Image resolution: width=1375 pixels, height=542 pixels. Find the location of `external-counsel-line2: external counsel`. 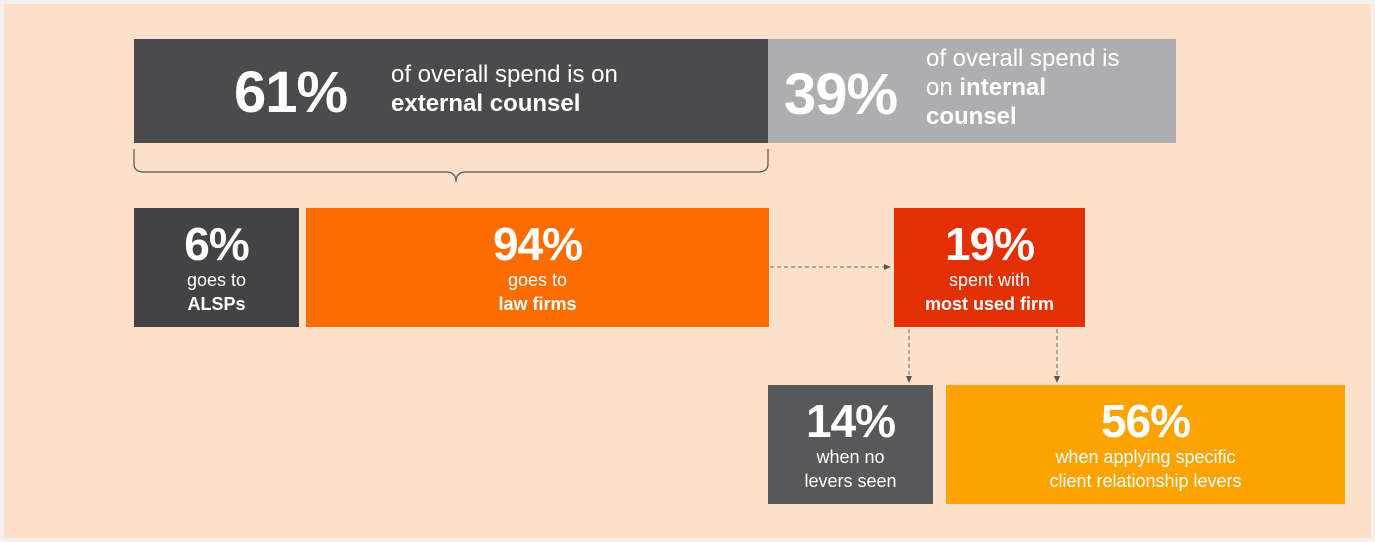

external-counsel-line2: external counsel is located at coordinates (486, 103).